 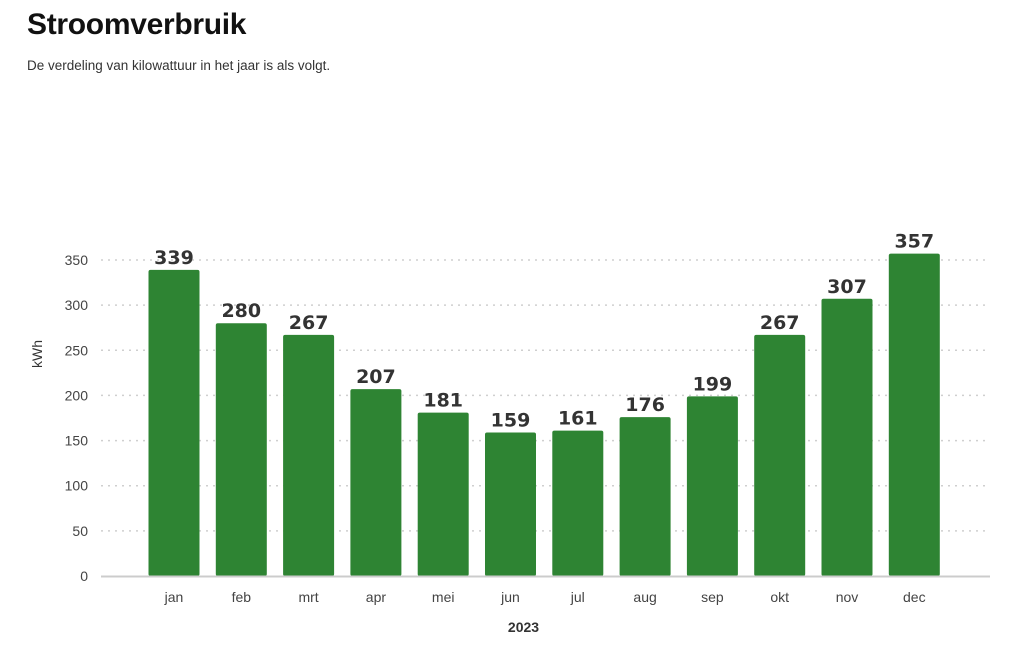 What do you see at coordinates (137, 24) in the screenshot?
I see `chart-title: Stroomverbruik` at bounding box center [137, 24].